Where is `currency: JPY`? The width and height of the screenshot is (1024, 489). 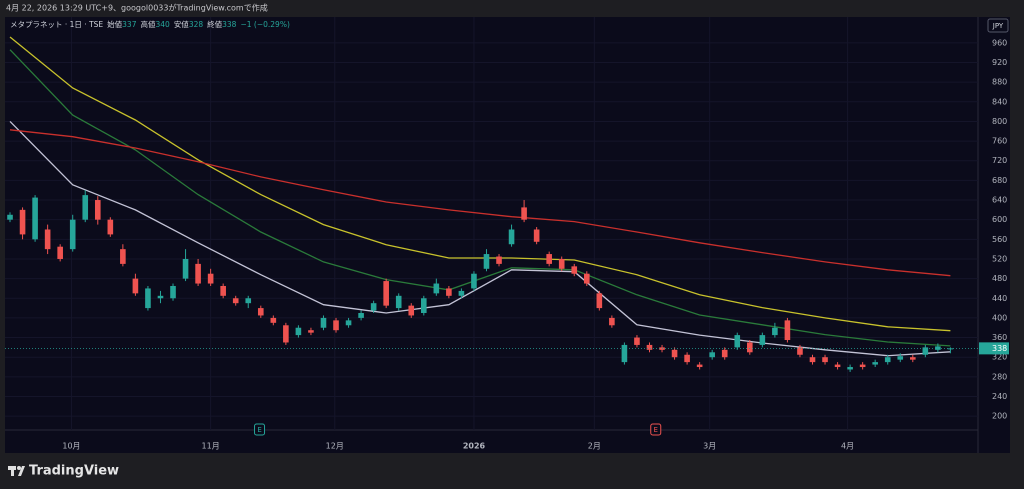
currency: JPY is located at coordinates (998, 26).